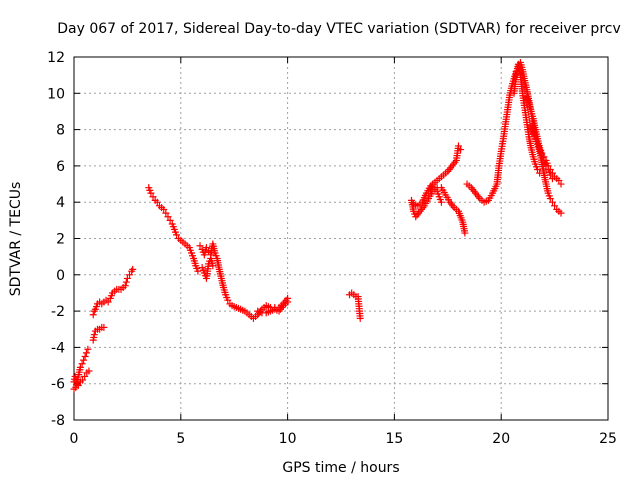 This screenshot has height=480, width=640. Describe the element at coordinates (58, 421) in the screenshot. I see `y-tick-label: -8` at that location.